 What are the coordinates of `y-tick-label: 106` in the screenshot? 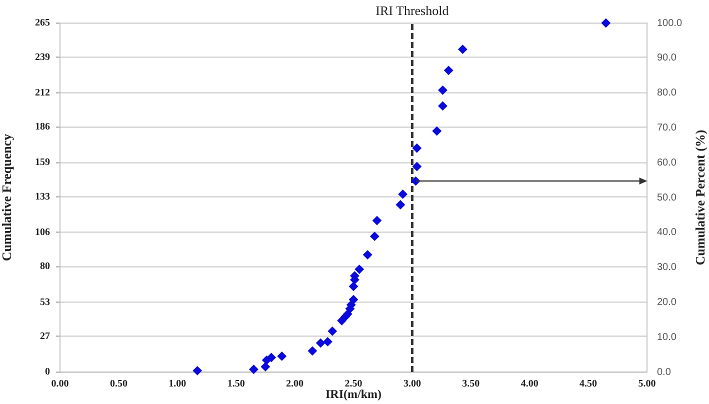 It's located at (42, 232).